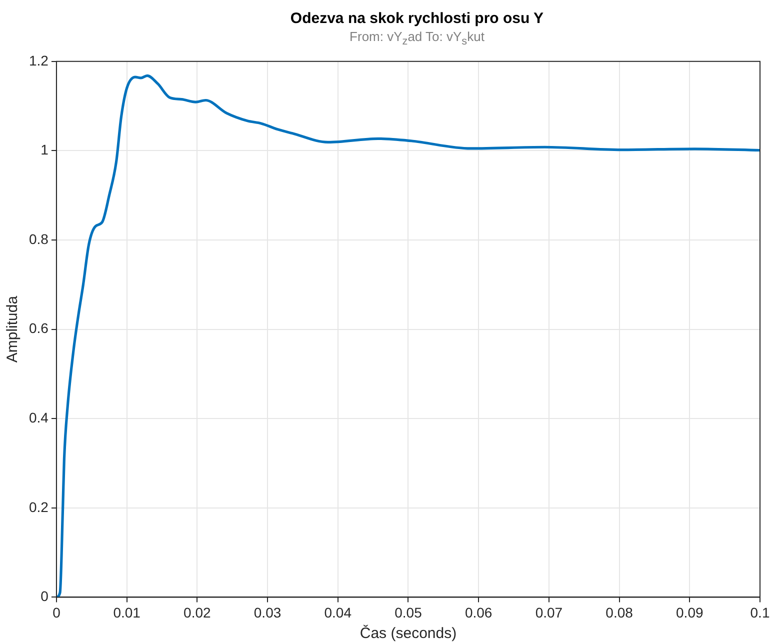 The height and width of the screenshot is (643, 774). Describe the element at coordinates (127, 612) in the screenshot. I see `x-tick-label: 0.01` at that location.